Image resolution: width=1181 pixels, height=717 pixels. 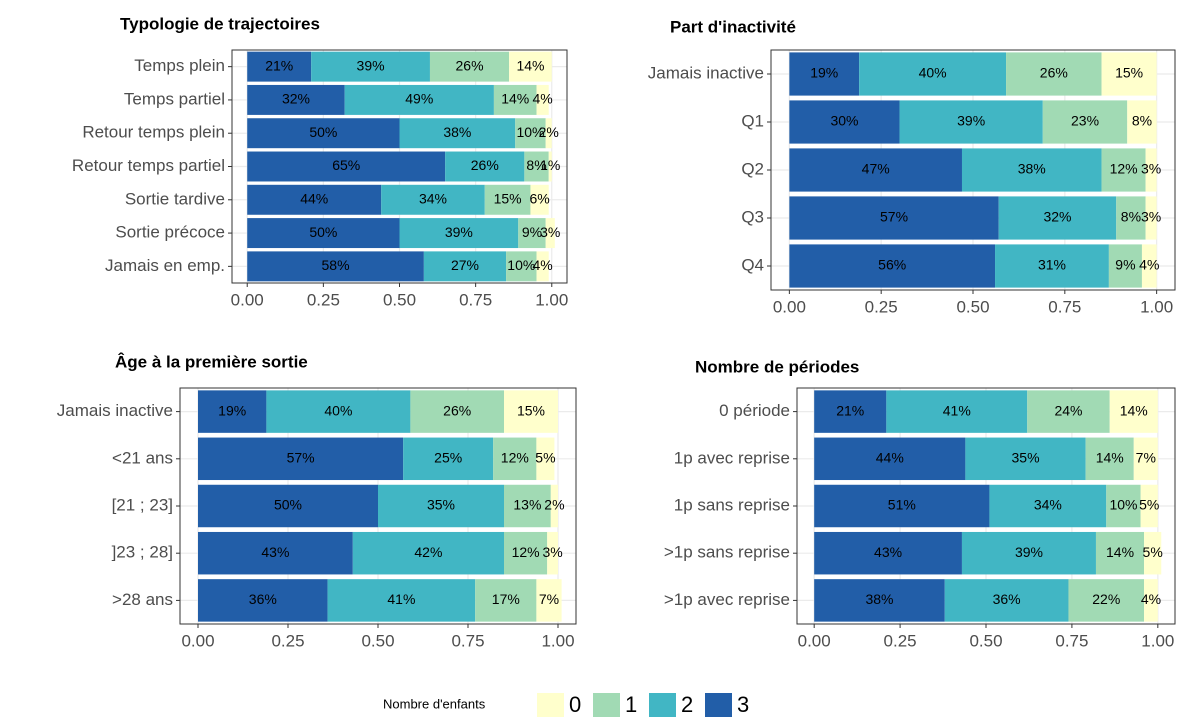 What do you see at coordinates (752, 264) in the screenshot?
I see `y-tick-label: Q4` at bounding box center [752, 264].